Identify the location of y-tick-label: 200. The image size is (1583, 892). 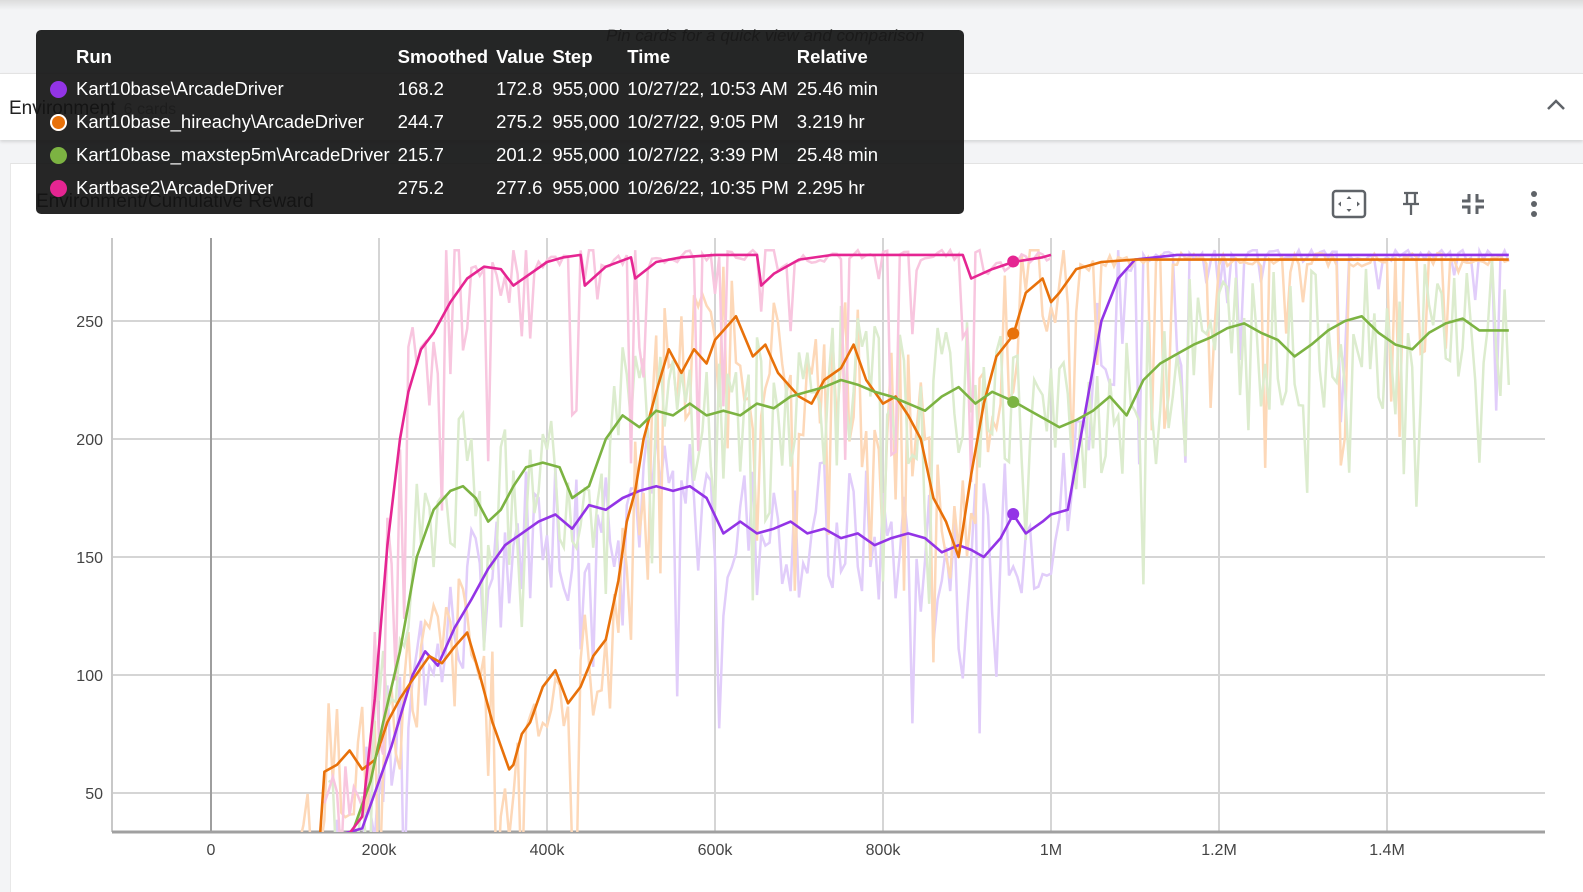
(89, 440).